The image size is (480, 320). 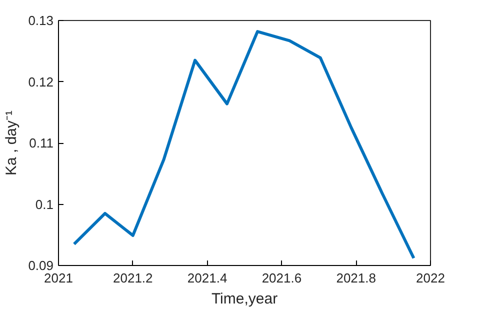 What do you see at coordinates (282, 278) in the screenshot?
I see `x-tick-label: 2021.6` at bounding box center [282, 278].